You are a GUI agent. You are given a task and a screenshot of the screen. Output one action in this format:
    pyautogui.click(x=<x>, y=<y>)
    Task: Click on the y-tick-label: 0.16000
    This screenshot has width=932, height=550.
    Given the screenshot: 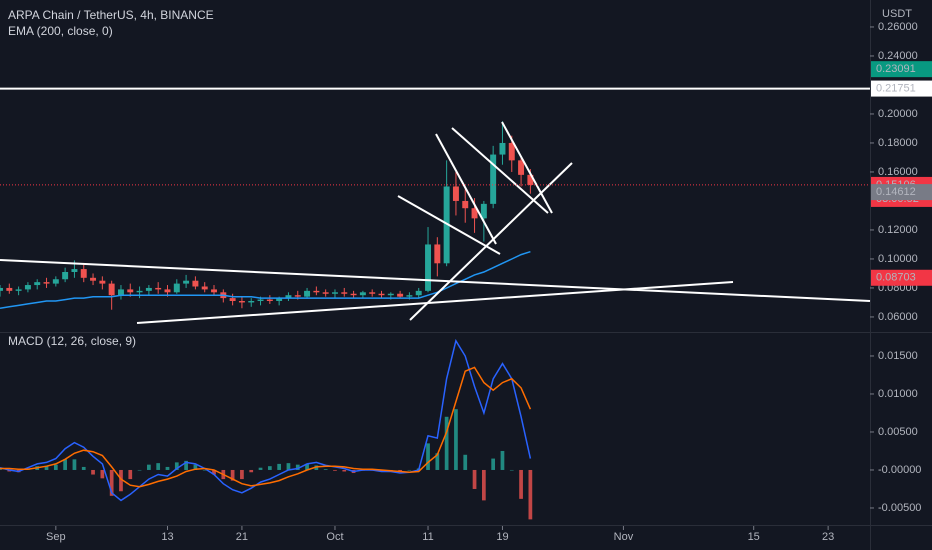 What is the action you would take?
    pyautogui.click(x=898, y=172)
    